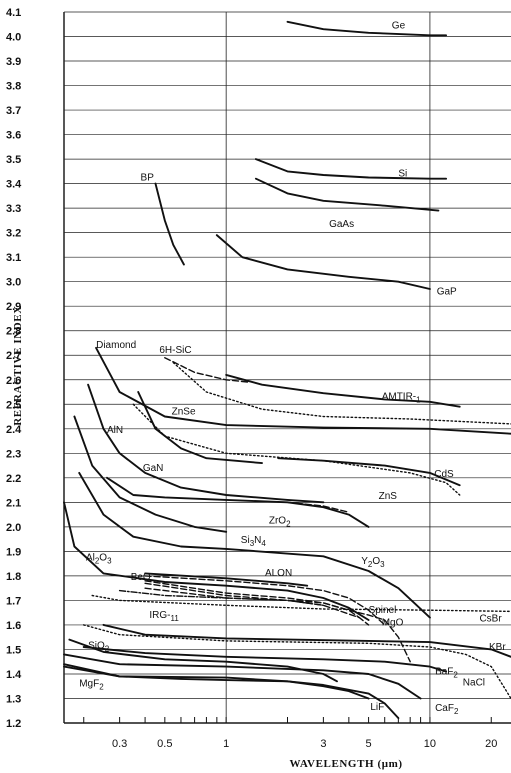 Image resolution: width=511 pixels, height=773 pixels. What do you see at coordinates (18, 365) in the screenshot?
I see `y-axis-title: REFRACTIVE INDEX` at bounding box center [18, 365].